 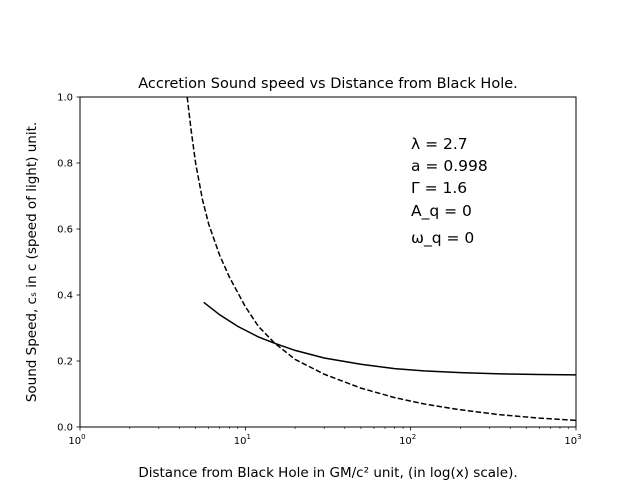 I want to click on annotation-gamma: Γ = 1.6, so click(x=439, y=188).